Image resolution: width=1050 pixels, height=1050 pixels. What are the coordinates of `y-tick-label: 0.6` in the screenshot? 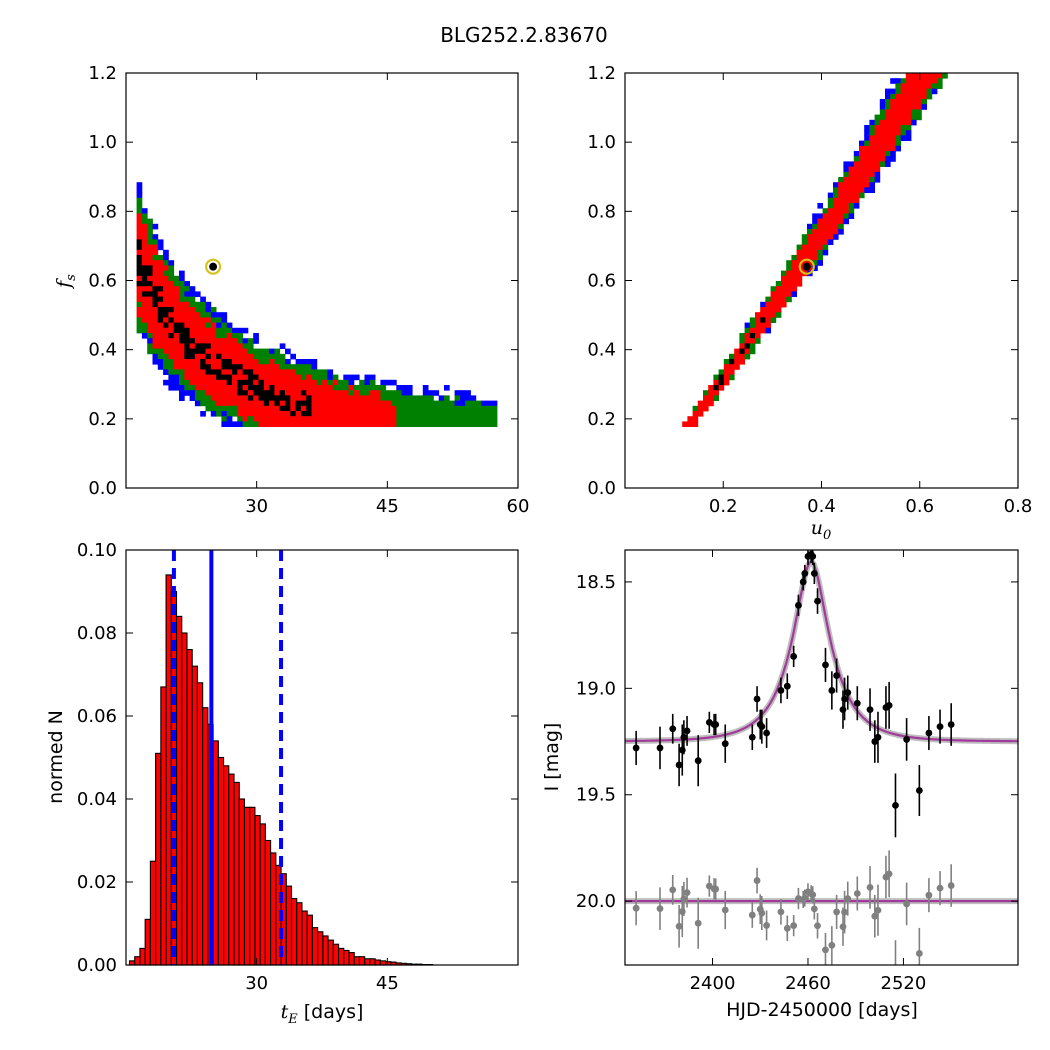 It's located at (102, 281).